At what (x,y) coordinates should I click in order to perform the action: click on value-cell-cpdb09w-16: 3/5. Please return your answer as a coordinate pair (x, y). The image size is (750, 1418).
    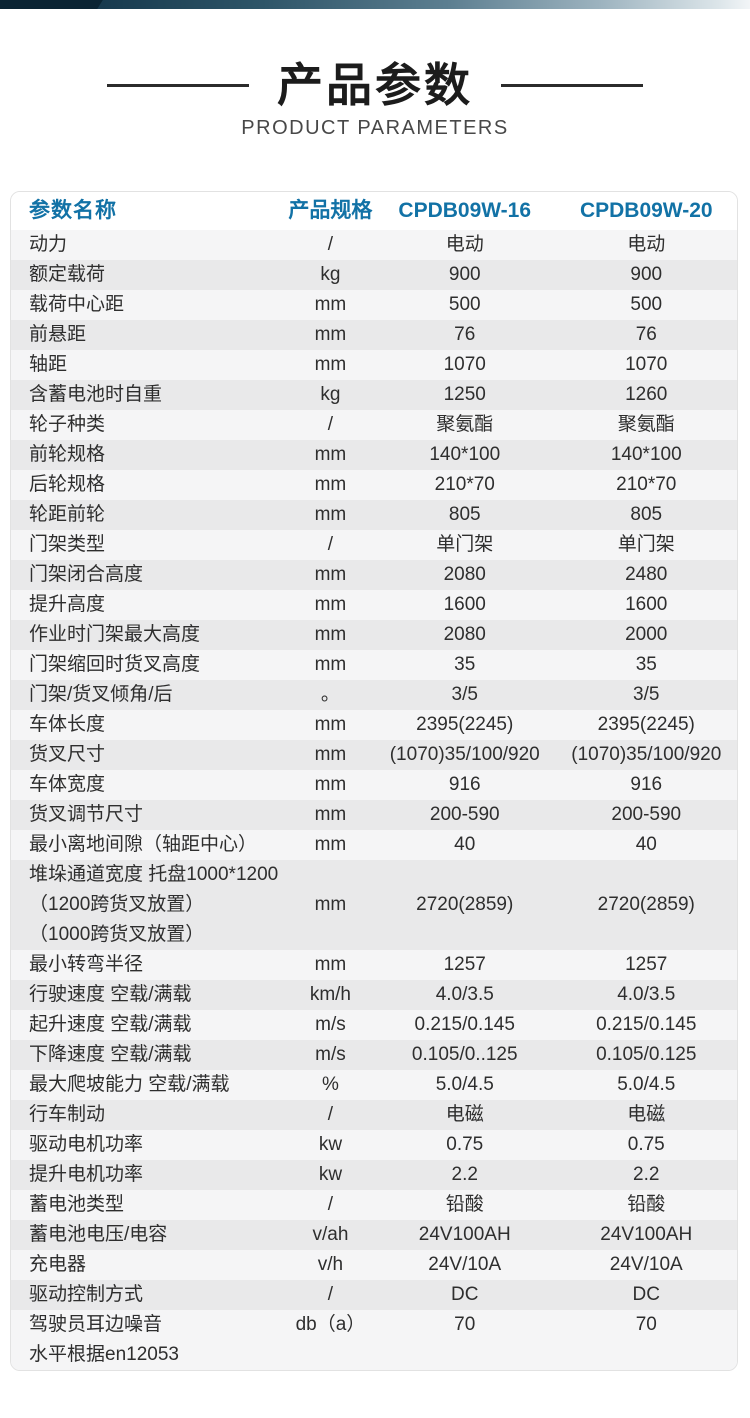
    Looking at the image, I should click on (464, 694).